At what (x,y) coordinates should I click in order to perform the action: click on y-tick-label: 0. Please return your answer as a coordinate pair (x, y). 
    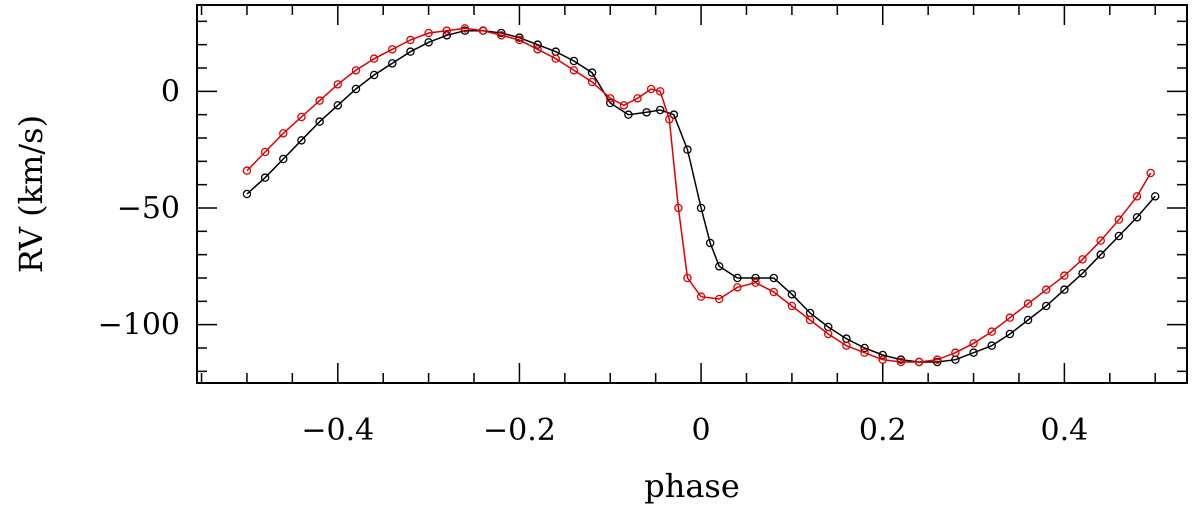
    Looking at the image, I should click on (170, 91).